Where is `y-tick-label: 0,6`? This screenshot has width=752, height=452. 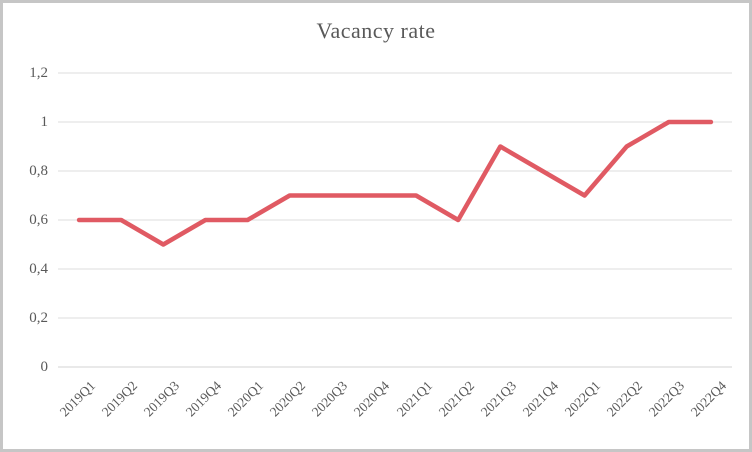
y-tick-label: 0,6 is located at coordinates (38, 220).